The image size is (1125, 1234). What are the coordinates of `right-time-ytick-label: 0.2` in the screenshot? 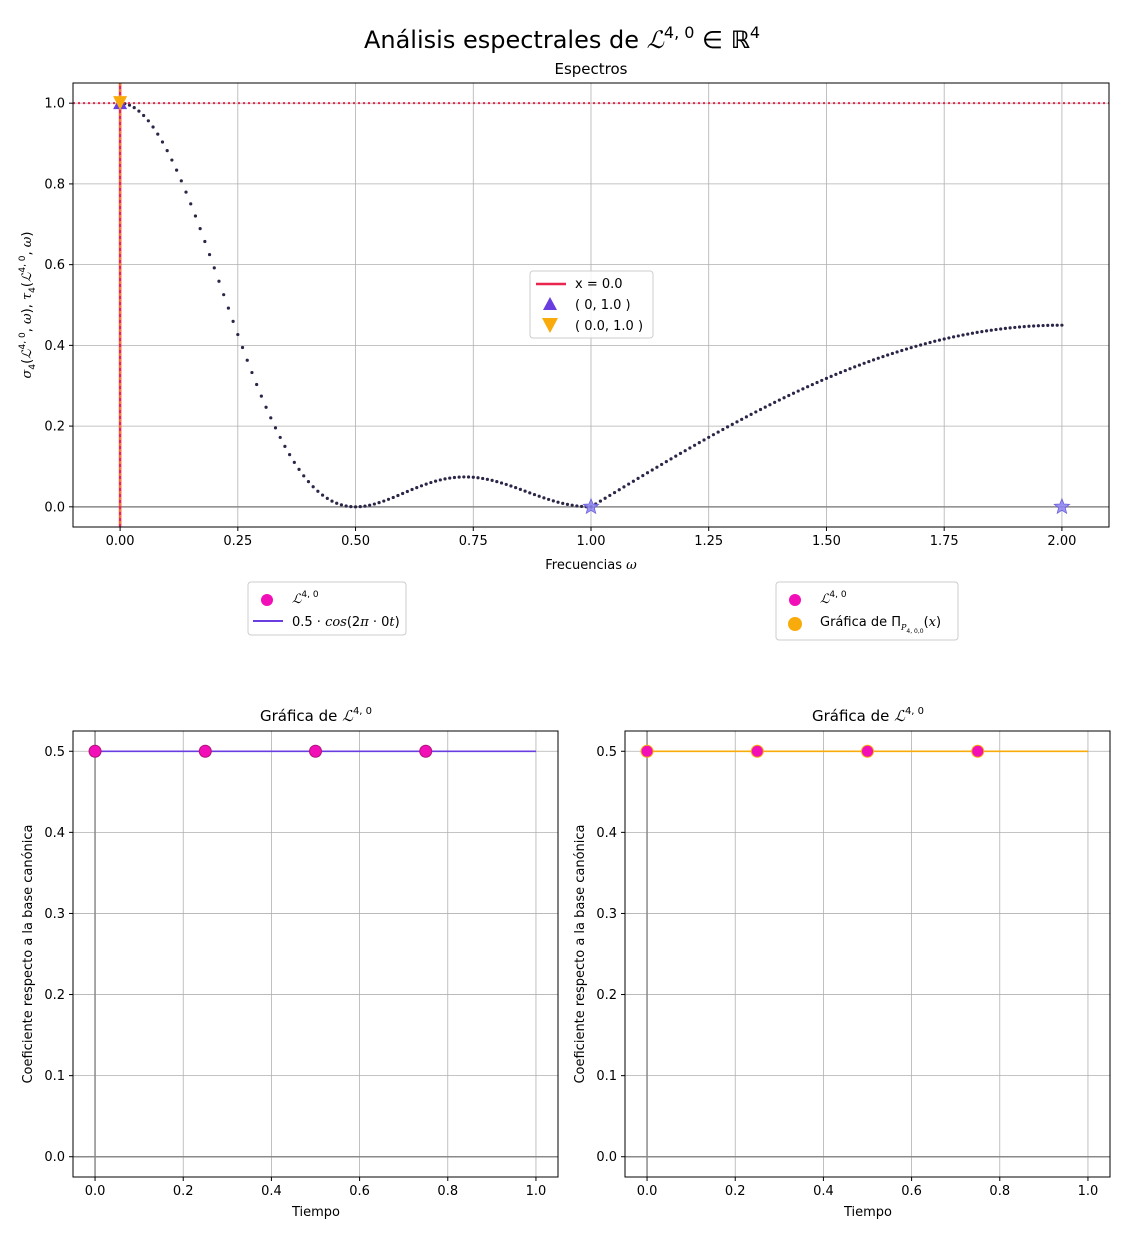 It's located at (606, 995).